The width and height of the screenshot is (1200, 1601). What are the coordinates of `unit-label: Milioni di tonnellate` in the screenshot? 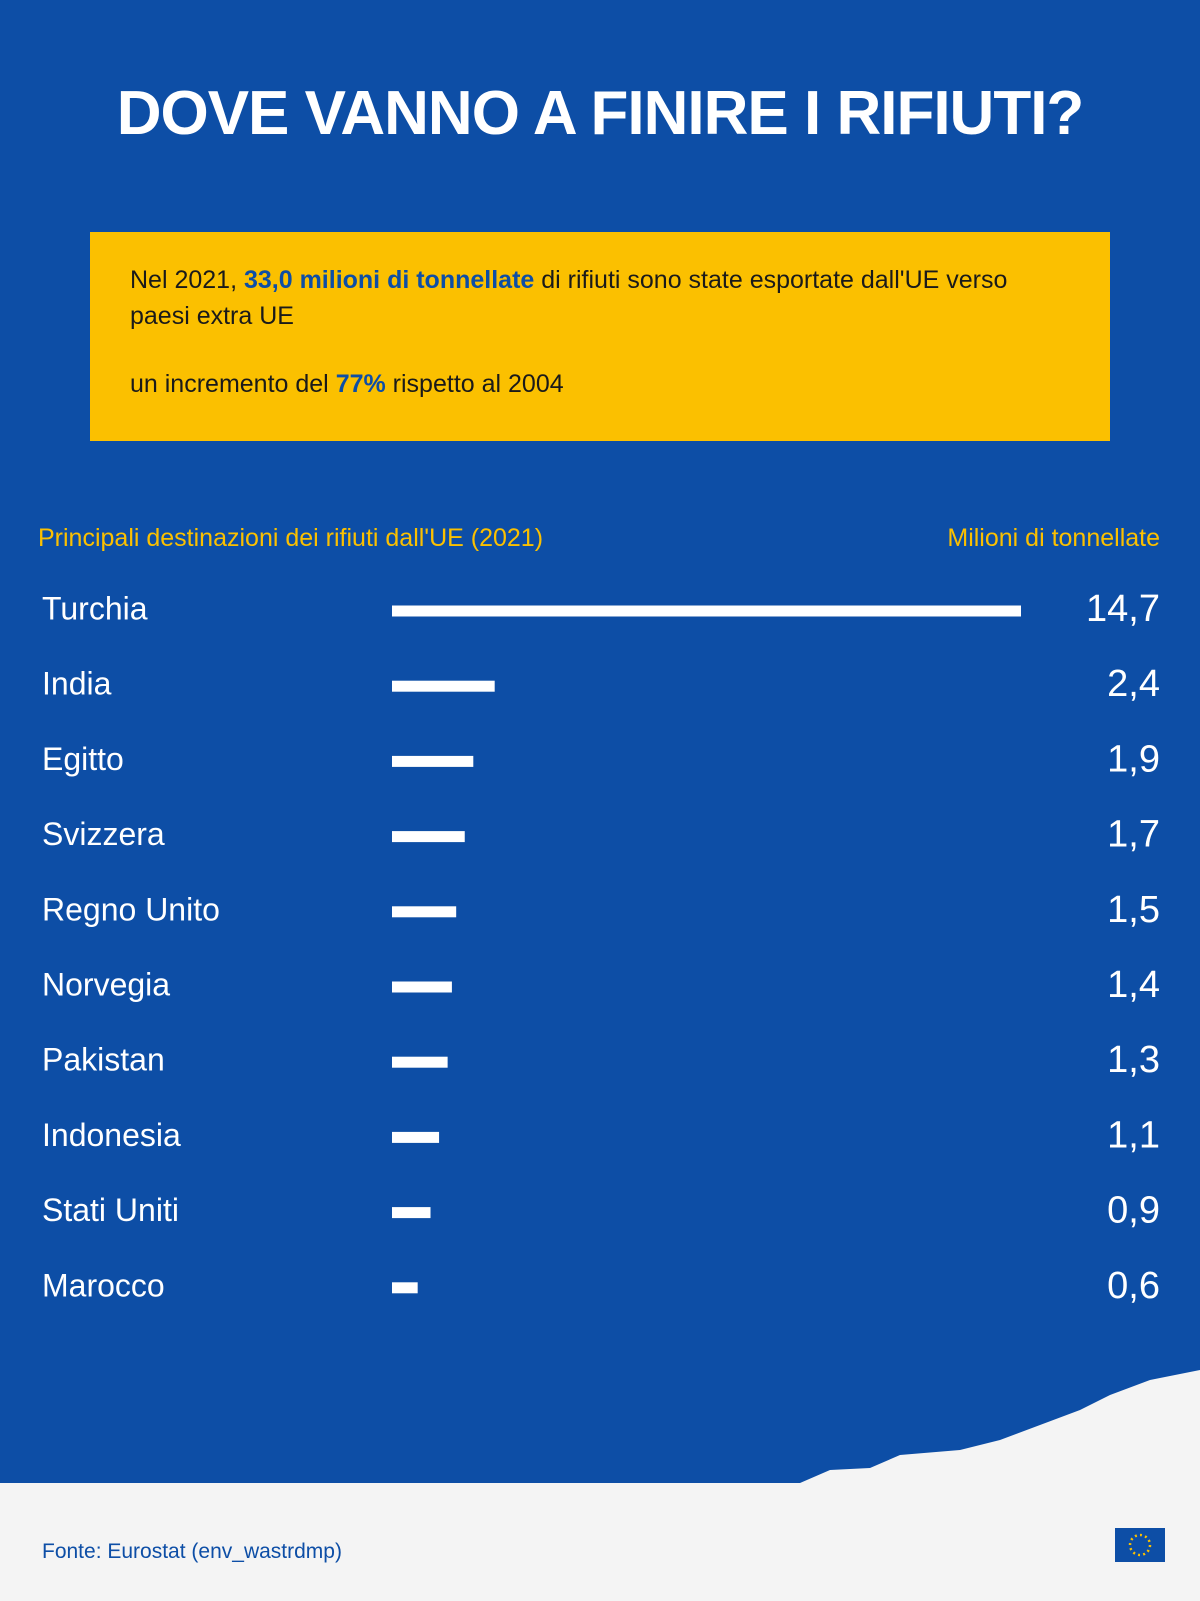 It's located at (1053, 538).